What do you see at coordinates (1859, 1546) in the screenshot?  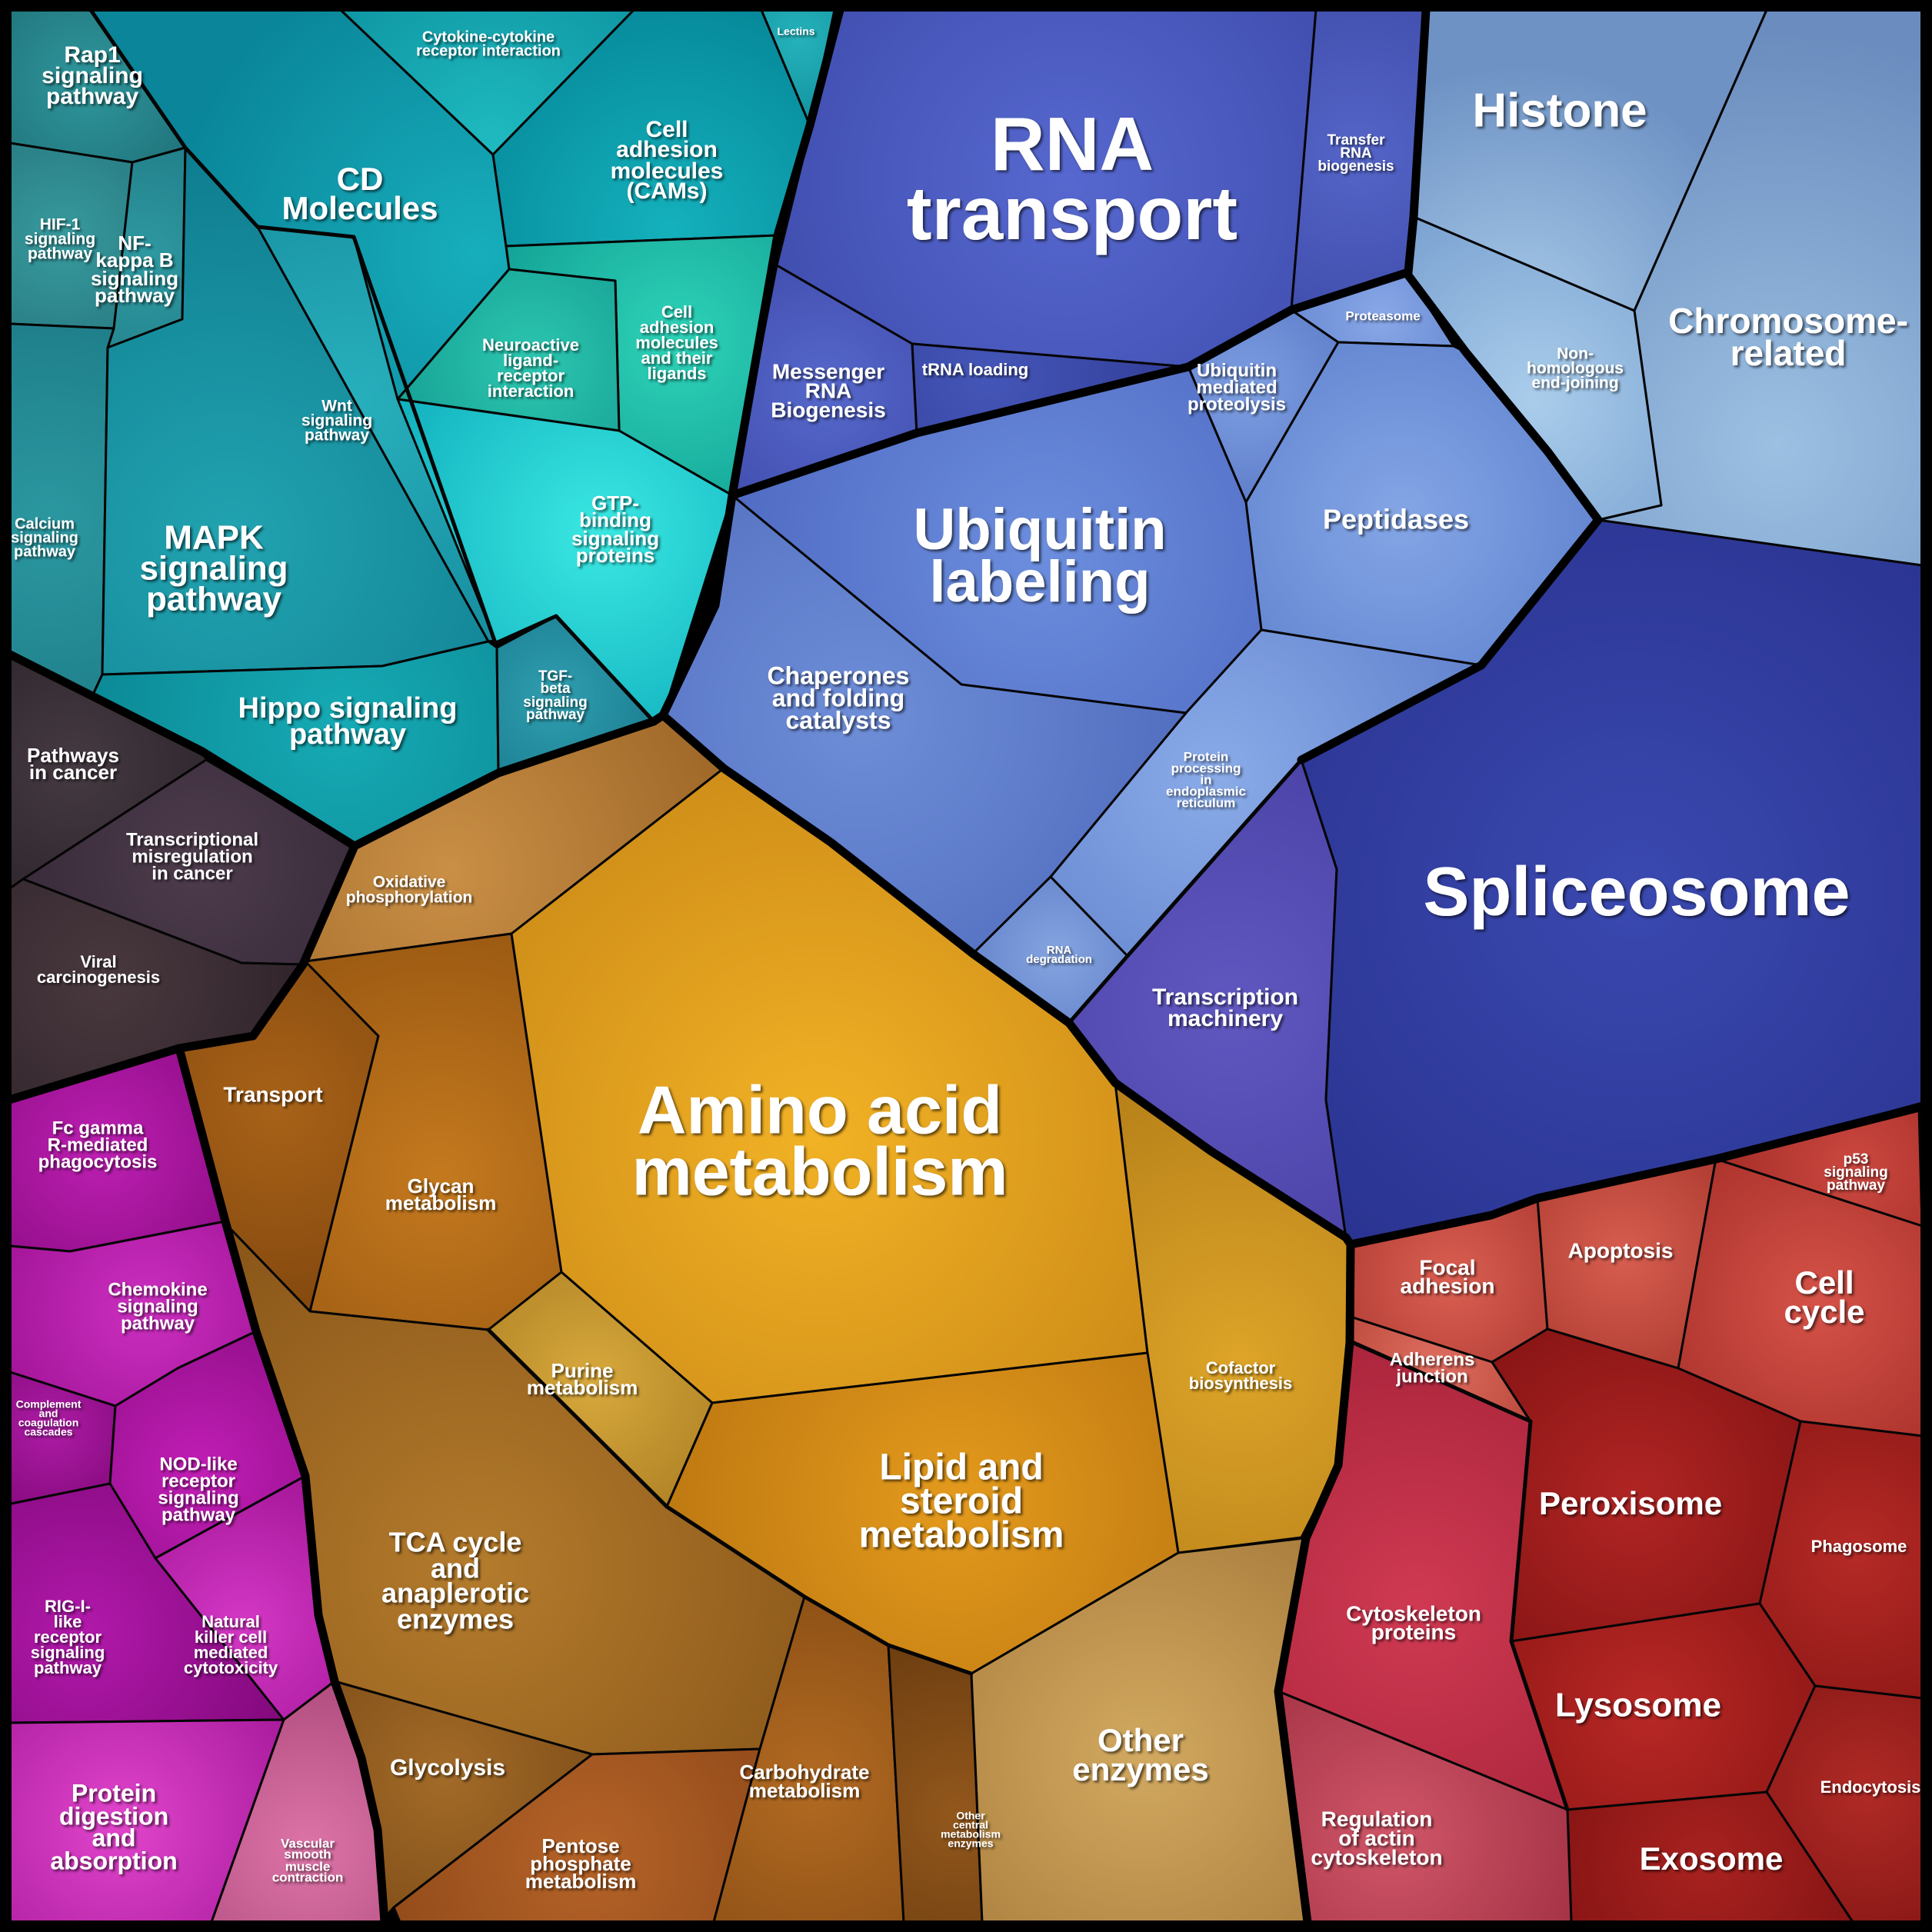 I see `svg-text: Phagosome` at bounding box center [1859, 1546].